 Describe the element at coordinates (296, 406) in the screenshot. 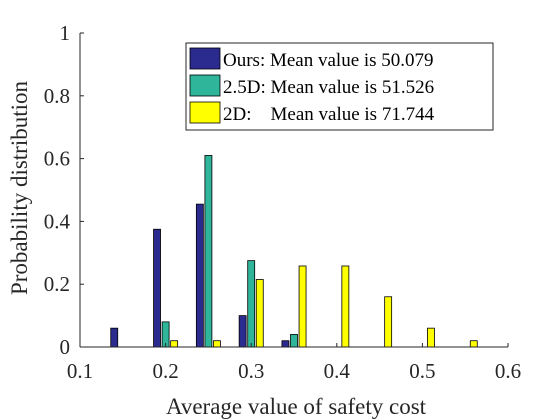

I see `x-axis-label: Average value of safety cost` at that location.